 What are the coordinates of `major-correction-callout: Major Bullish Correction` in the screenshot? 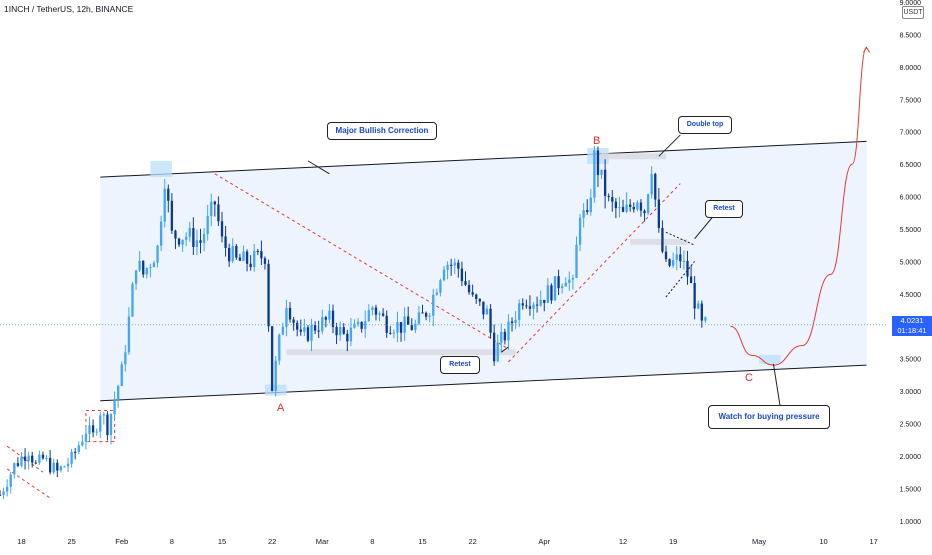 It's located at (382, 131).